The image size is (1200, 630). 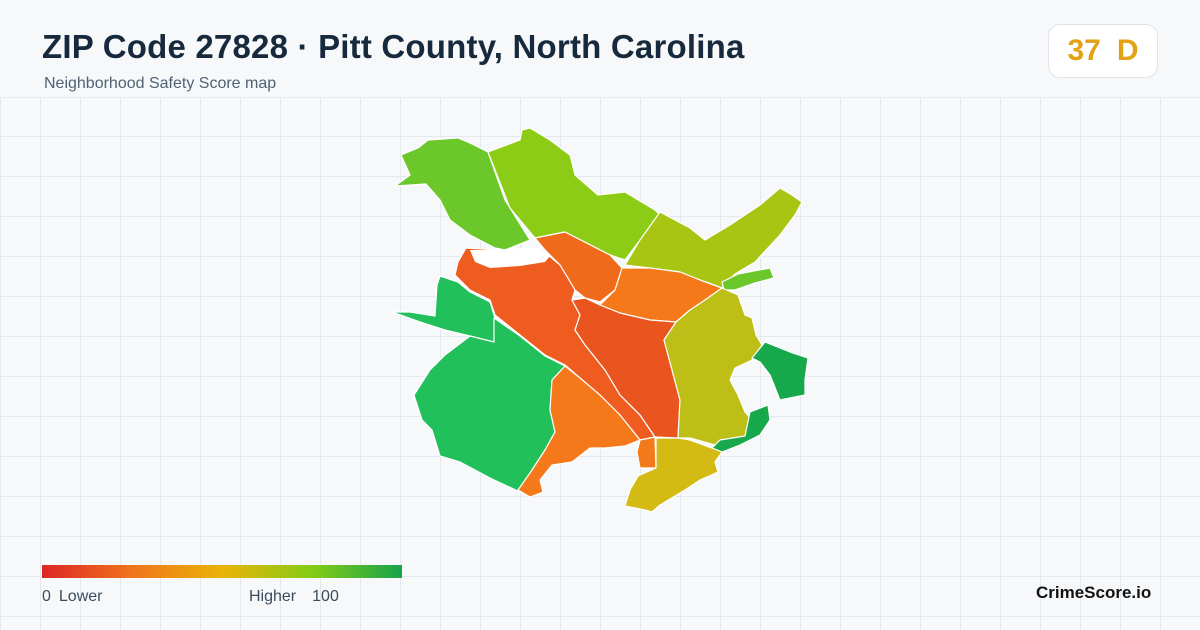 I want to click on legend-low-label: 0 Lower, so click(x=76, y=597).